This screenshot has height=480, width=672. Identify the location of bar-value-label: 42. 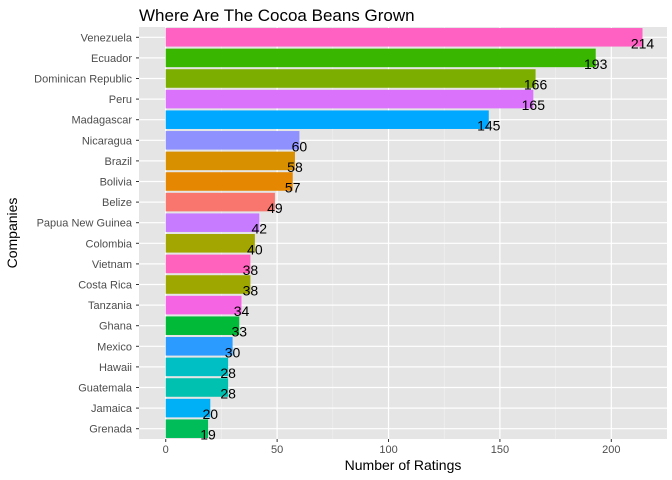
(260, 229).